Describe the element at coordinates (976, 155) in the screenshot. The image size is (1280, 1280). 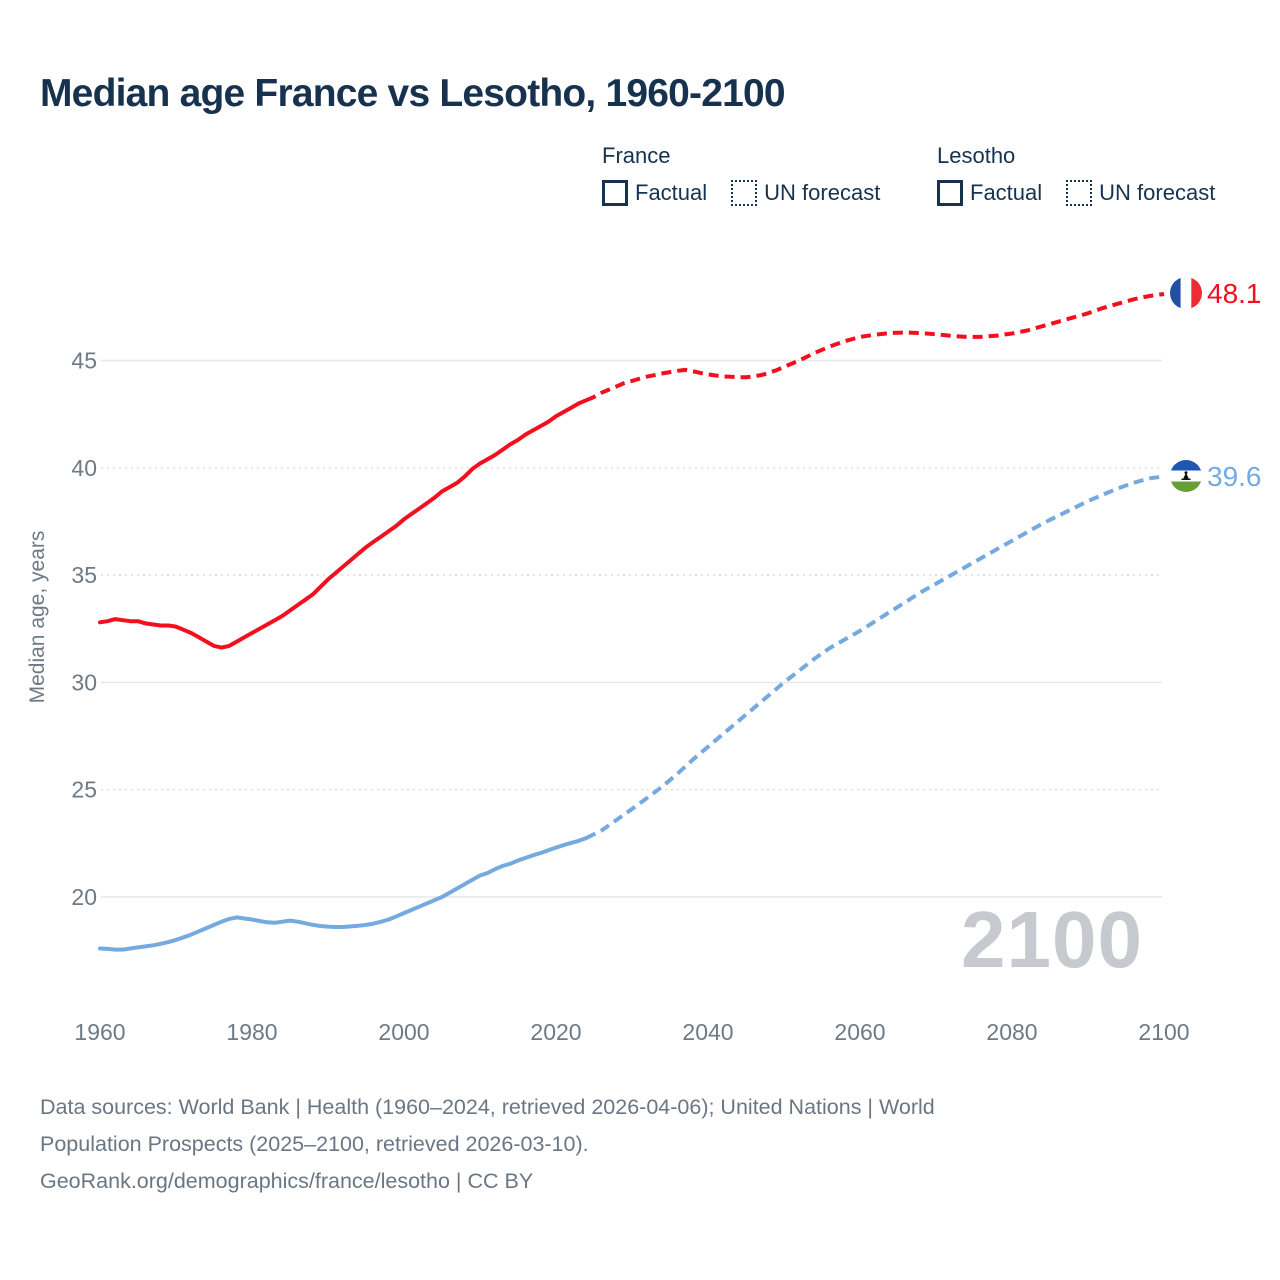
I see `legend-group-lesotho-name: Lesotho` at that location.